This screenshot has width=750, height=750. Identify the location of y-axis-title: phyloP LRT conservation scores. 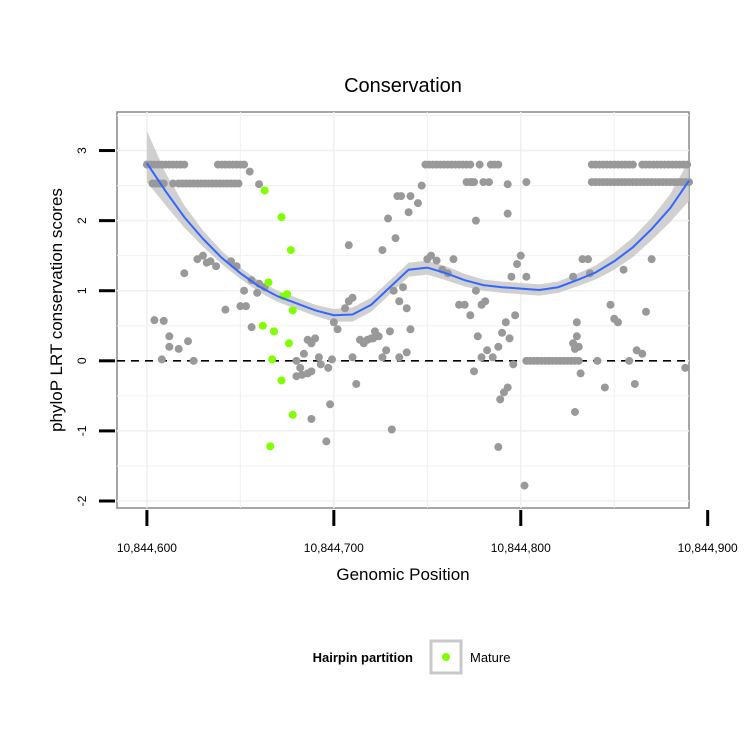
(56, 310).